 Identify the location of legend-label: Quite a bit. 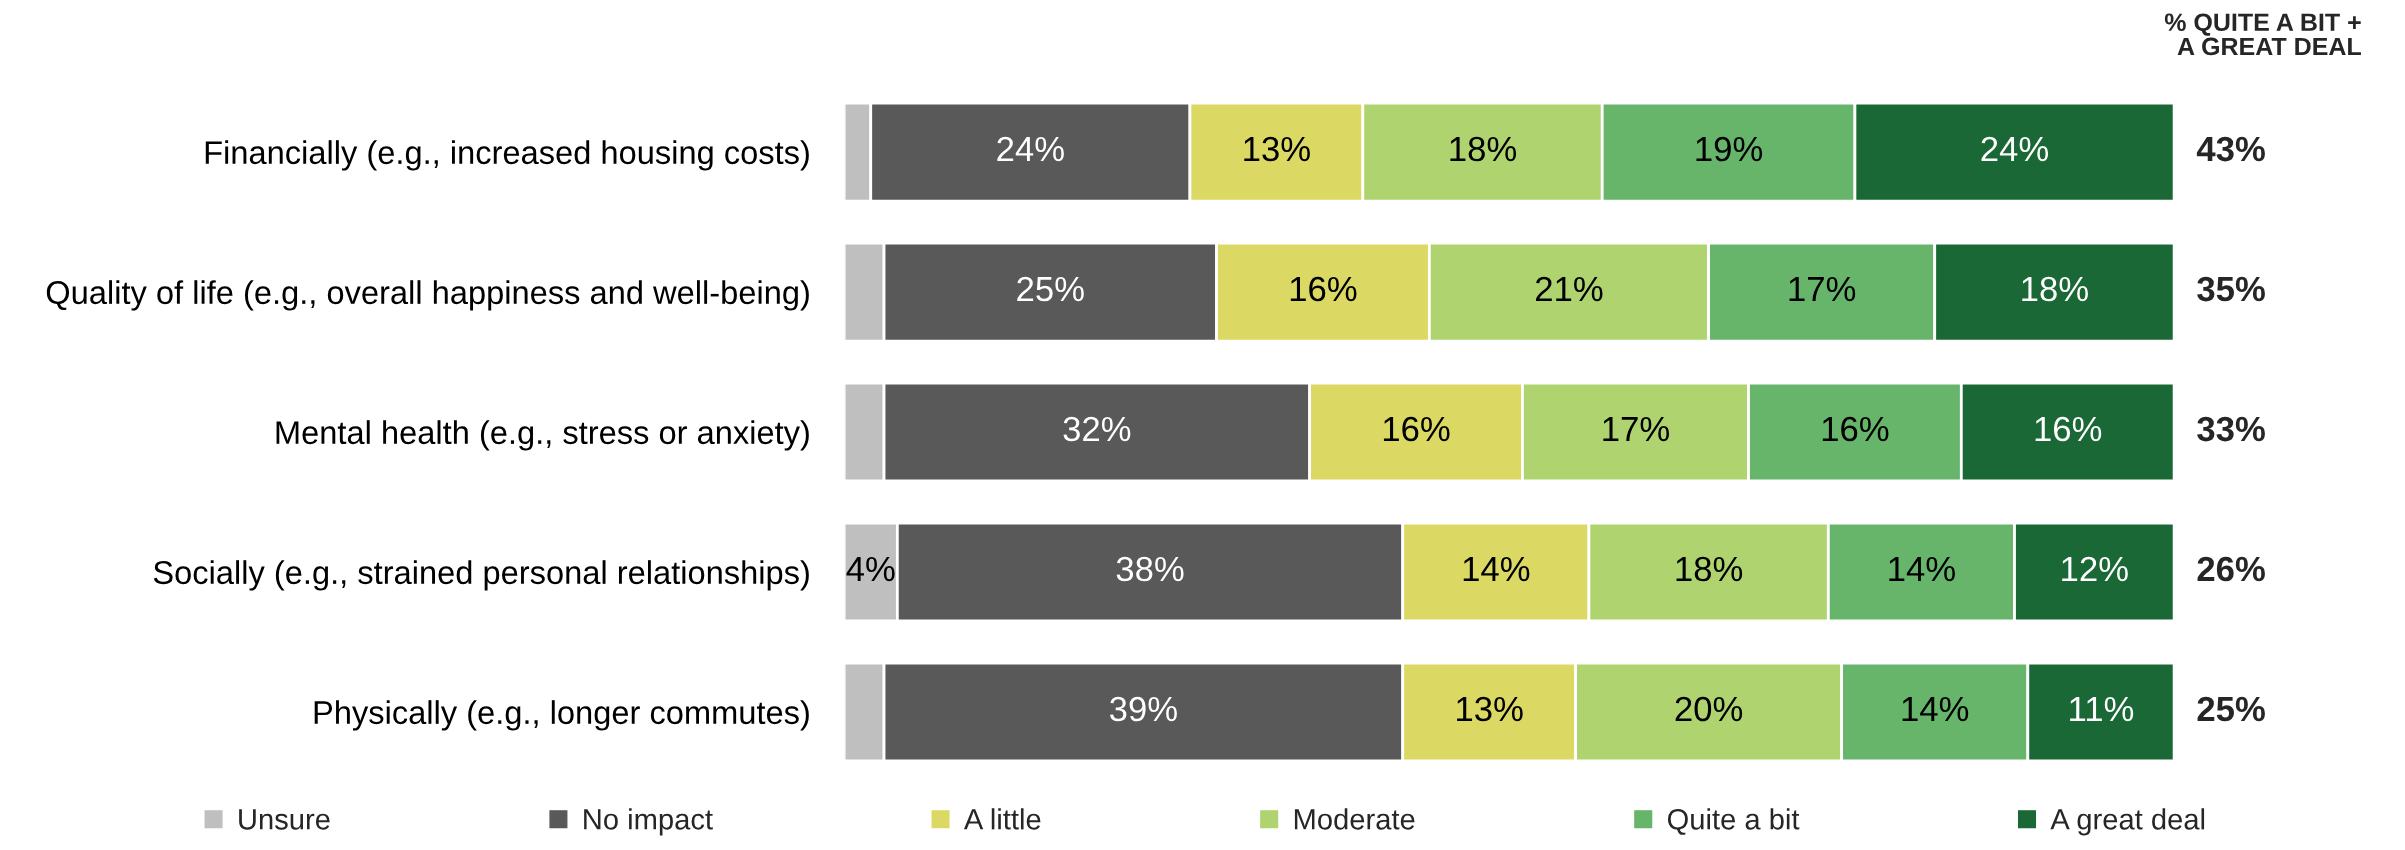
(1733, 821).